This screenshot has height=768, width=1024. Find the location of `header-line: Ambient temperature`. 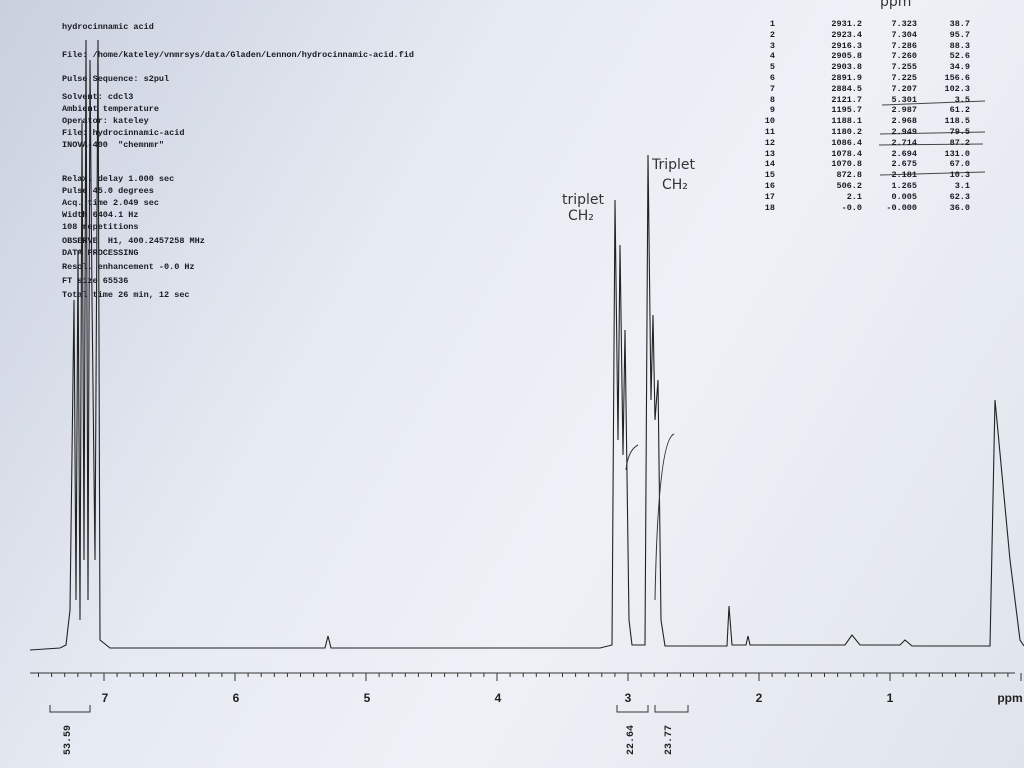

header-line: Ambient temperature is located at coordinates (110, 109).